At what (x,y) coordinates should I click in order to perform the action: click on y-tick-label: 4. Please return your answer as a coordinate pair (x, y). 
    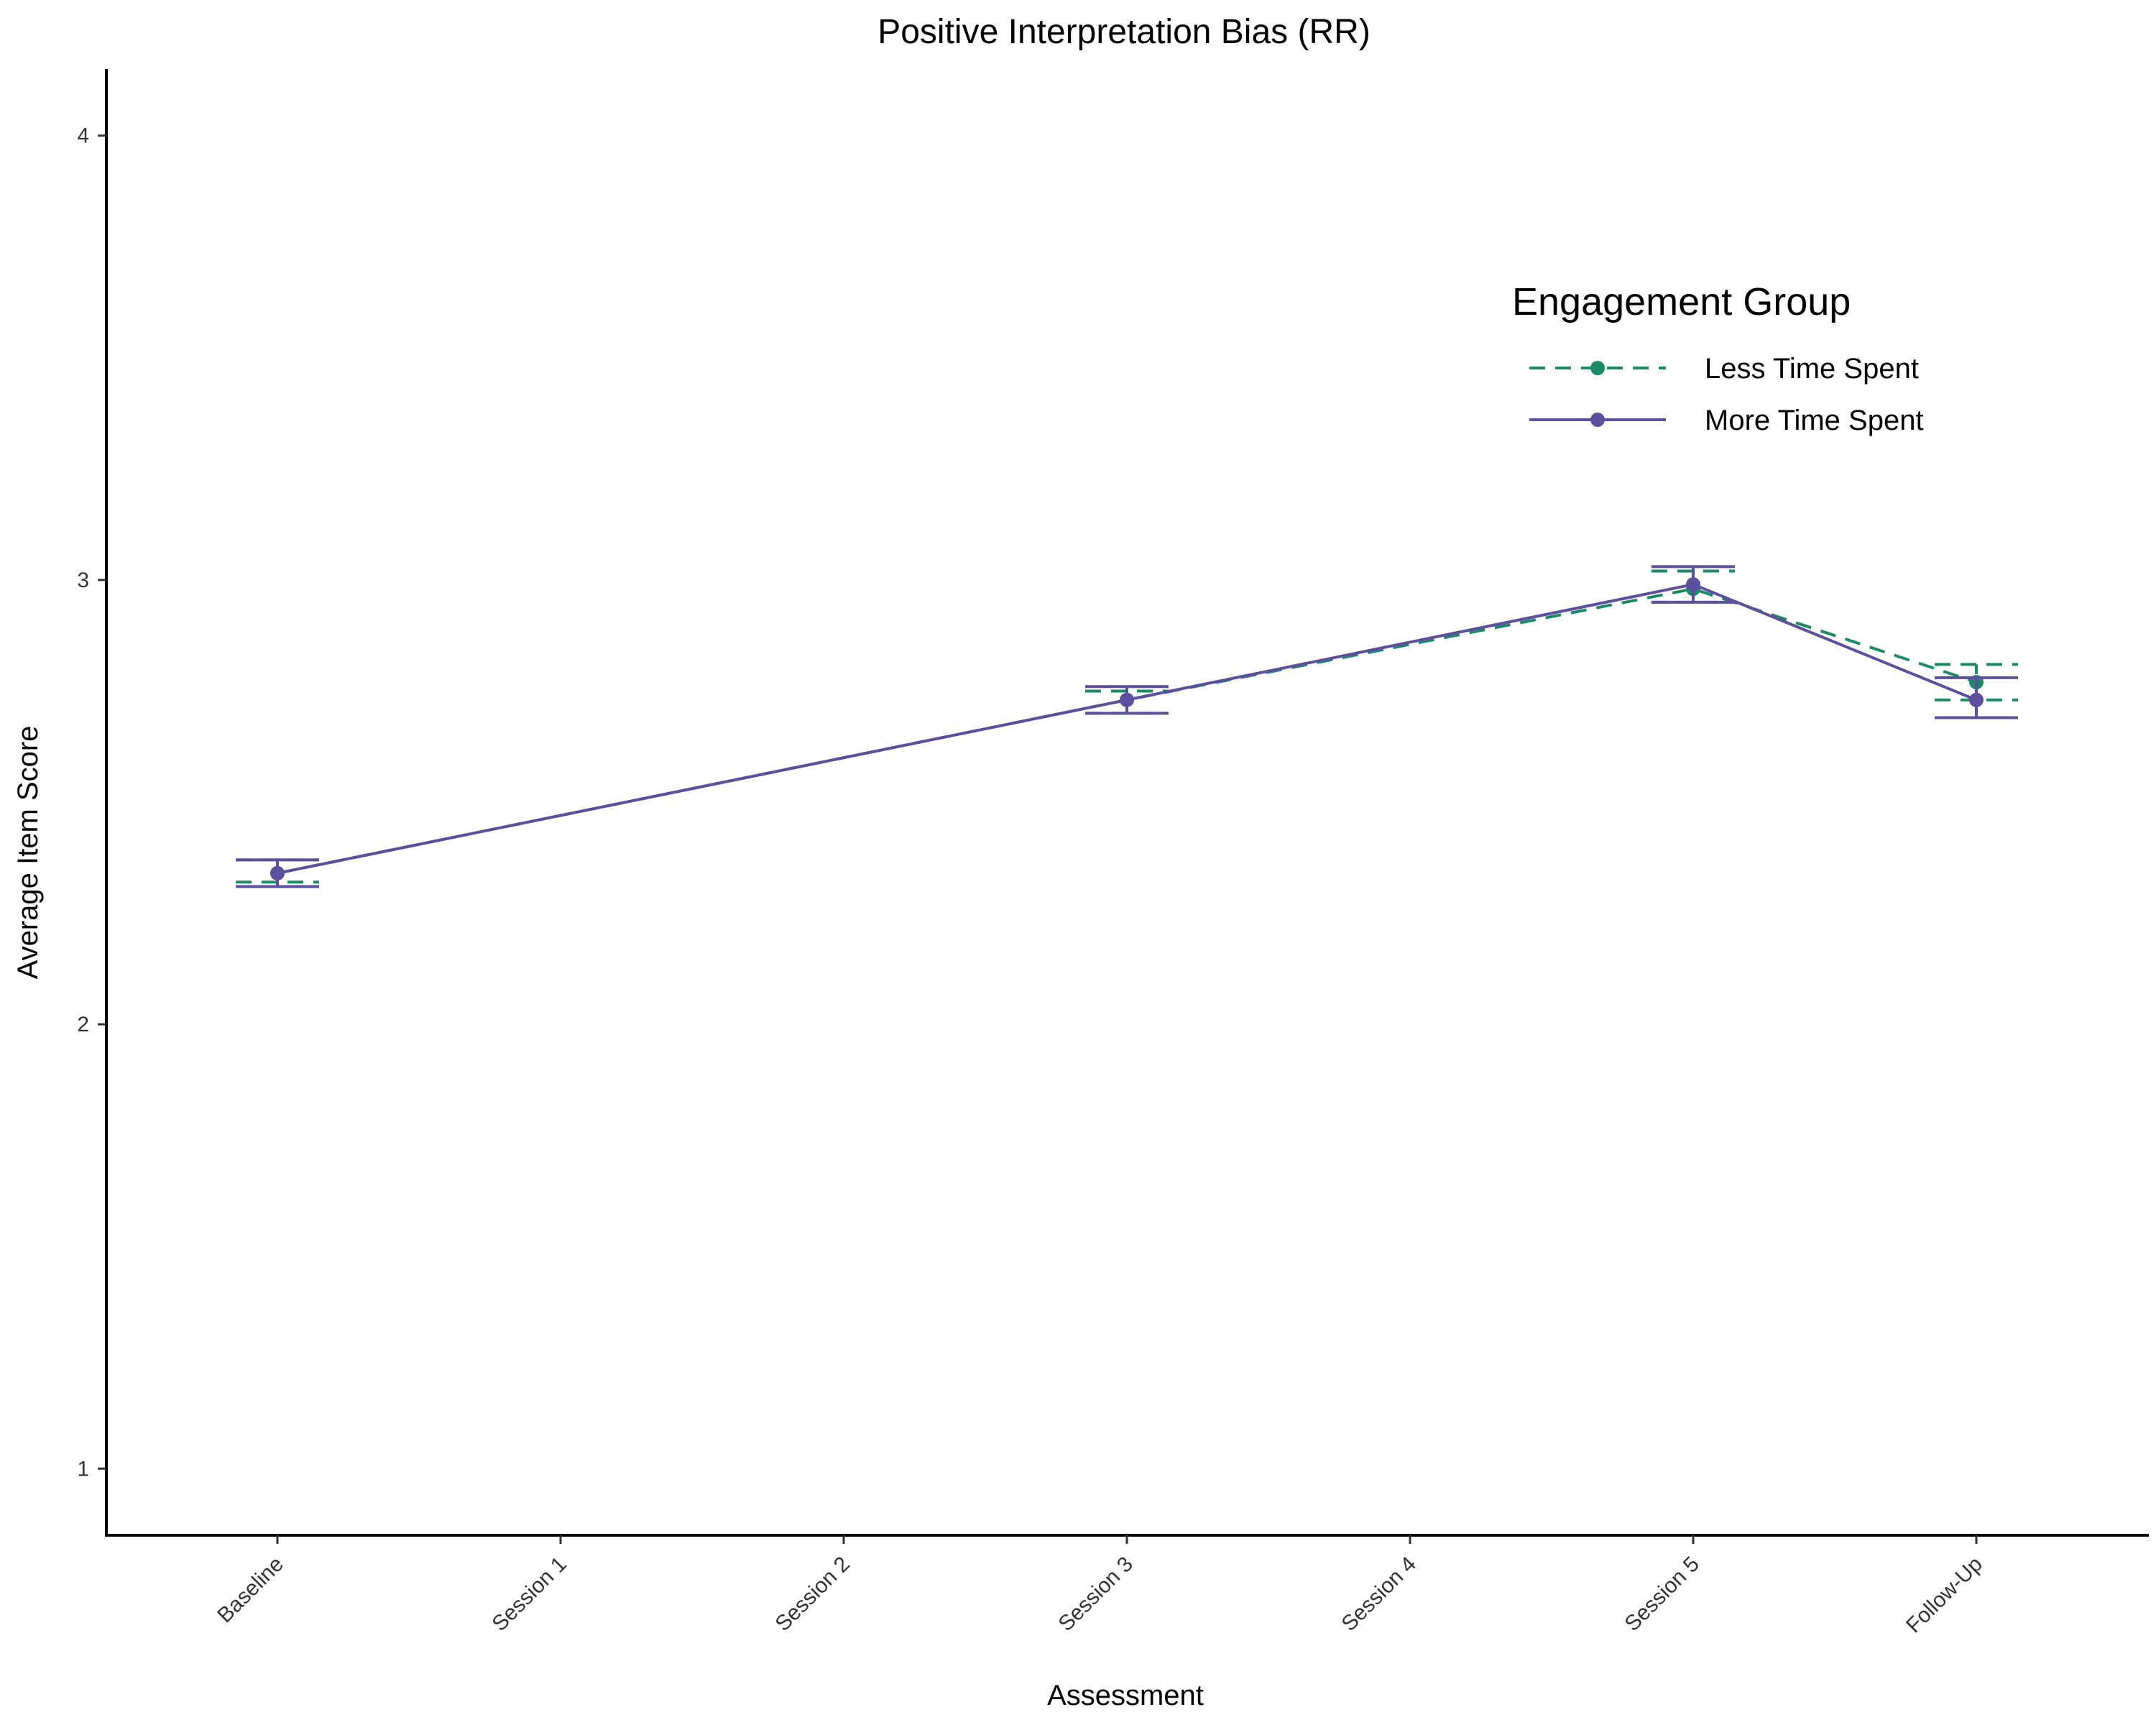
    Looking at the image, I should click on (83, 136).